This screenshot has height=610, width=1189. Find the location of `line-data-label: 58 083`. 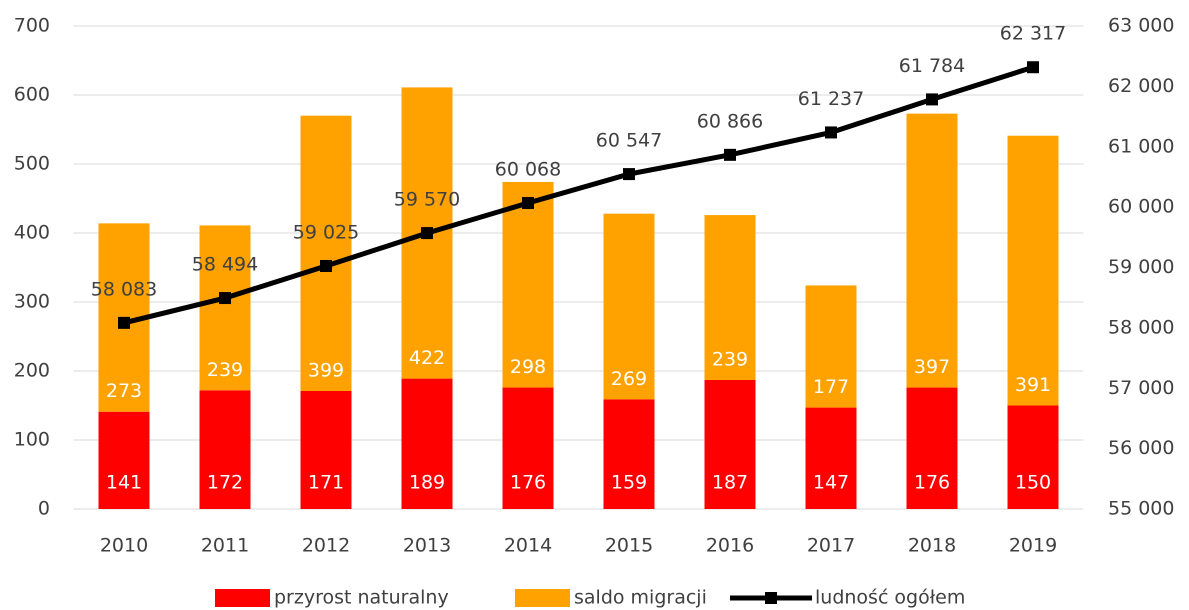

line-data-label: 58 083 is located at coordinates (124, 289).